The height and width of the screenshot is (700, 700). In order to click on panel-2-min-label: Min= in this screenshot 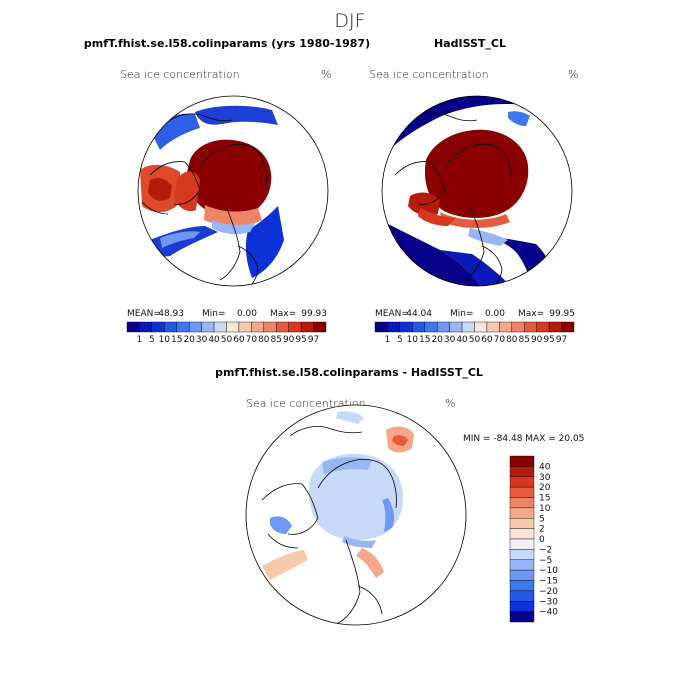, I will do `click(462, 314)`.